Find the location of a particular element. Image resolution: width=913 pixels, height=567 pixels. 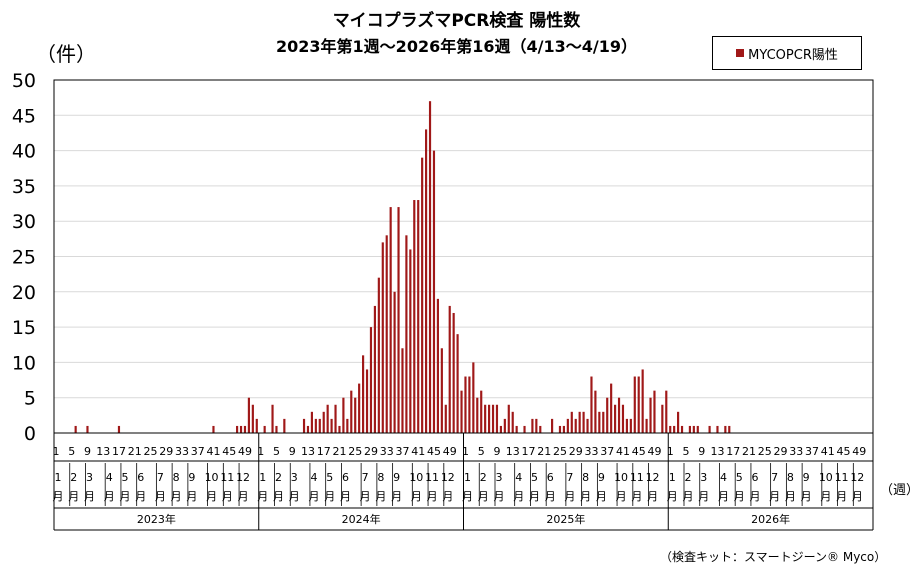

y-tick-label: 20 is located at coordinates (24, 293).